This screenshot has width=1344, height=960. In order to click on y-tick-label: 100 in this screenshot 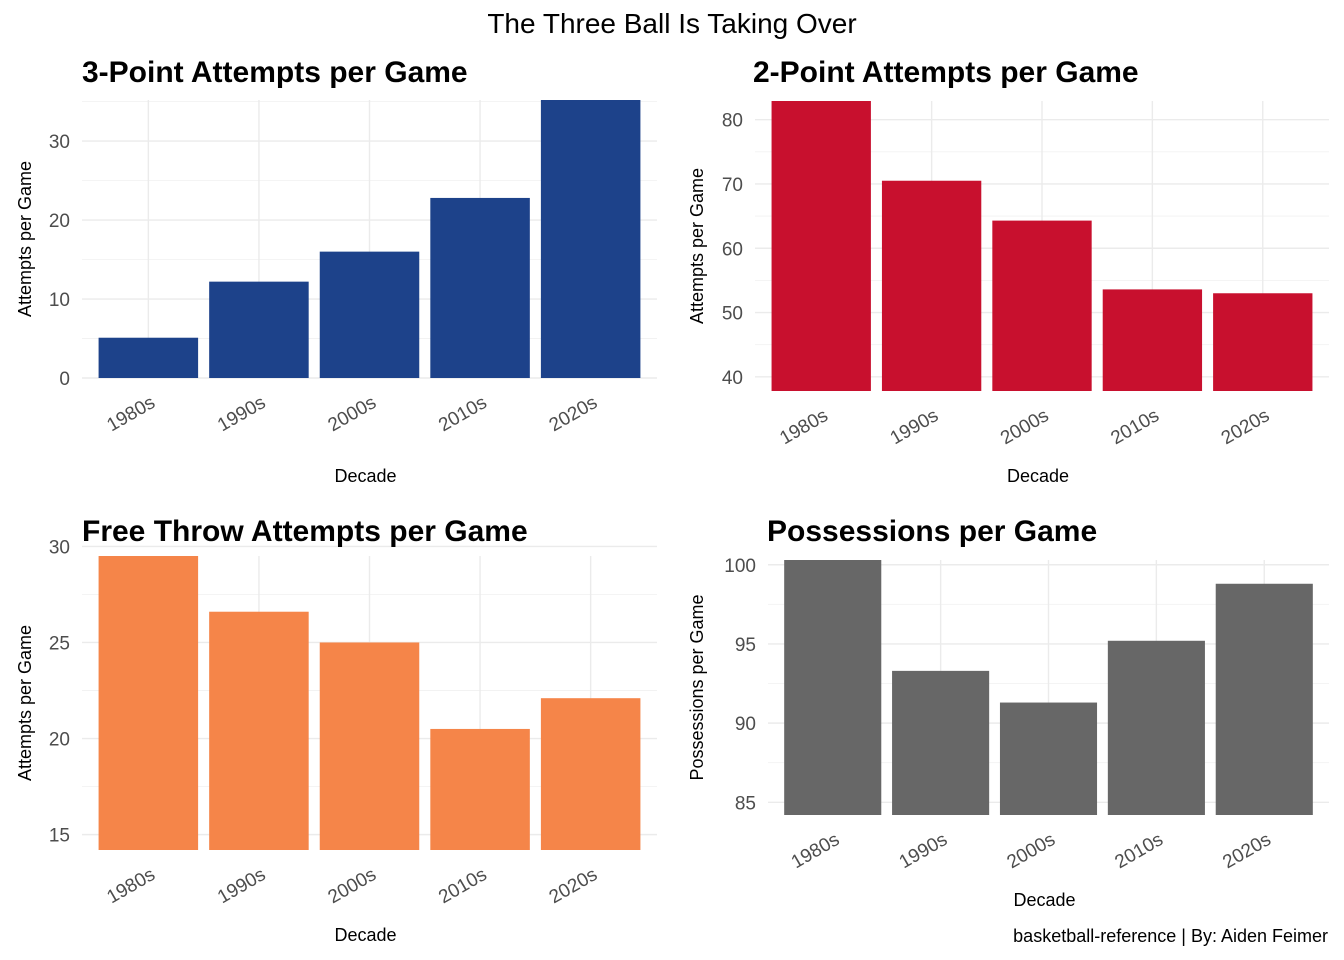, I will do `click(740, 566)`.